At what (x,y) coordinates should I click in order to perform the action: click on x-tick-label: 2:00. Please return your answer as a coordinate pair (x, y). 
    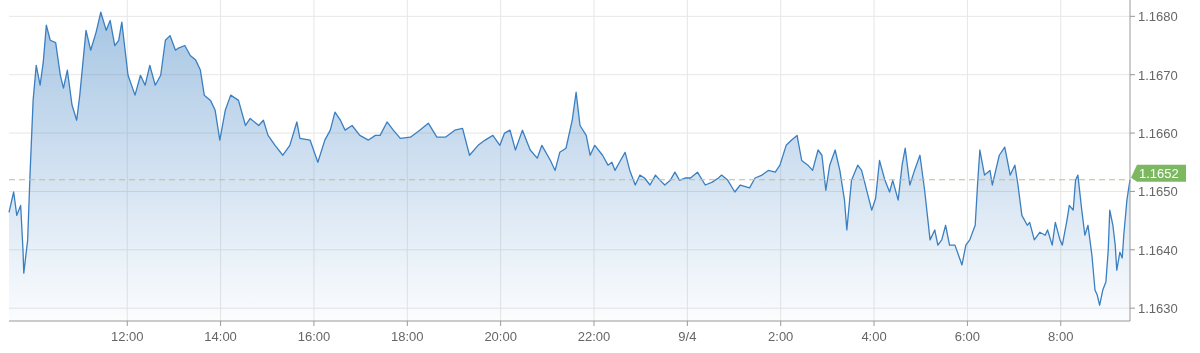
    Looking at the image, I should click on (781, 336).